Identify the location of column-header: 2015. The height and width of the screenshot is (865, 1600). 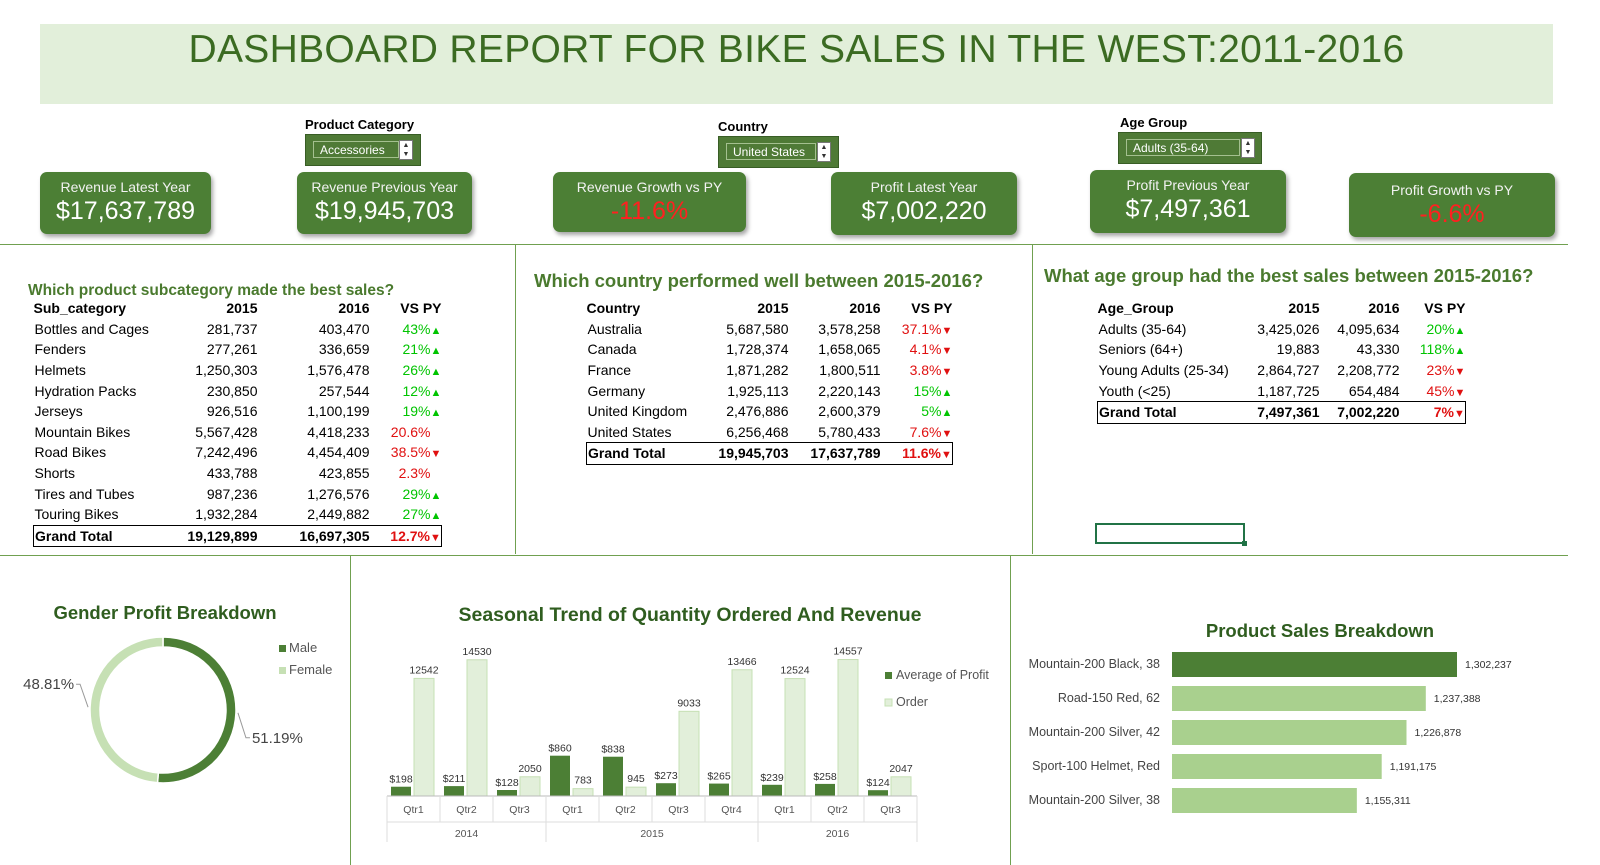
(1304, 308).